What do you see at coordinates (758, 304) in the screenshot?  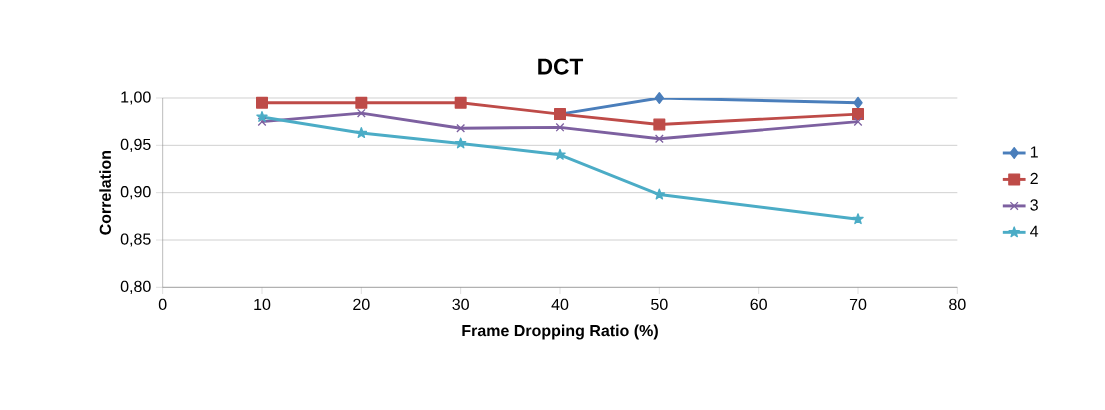 I see `x-tick-label: 60` at bounding box center [758, 304].